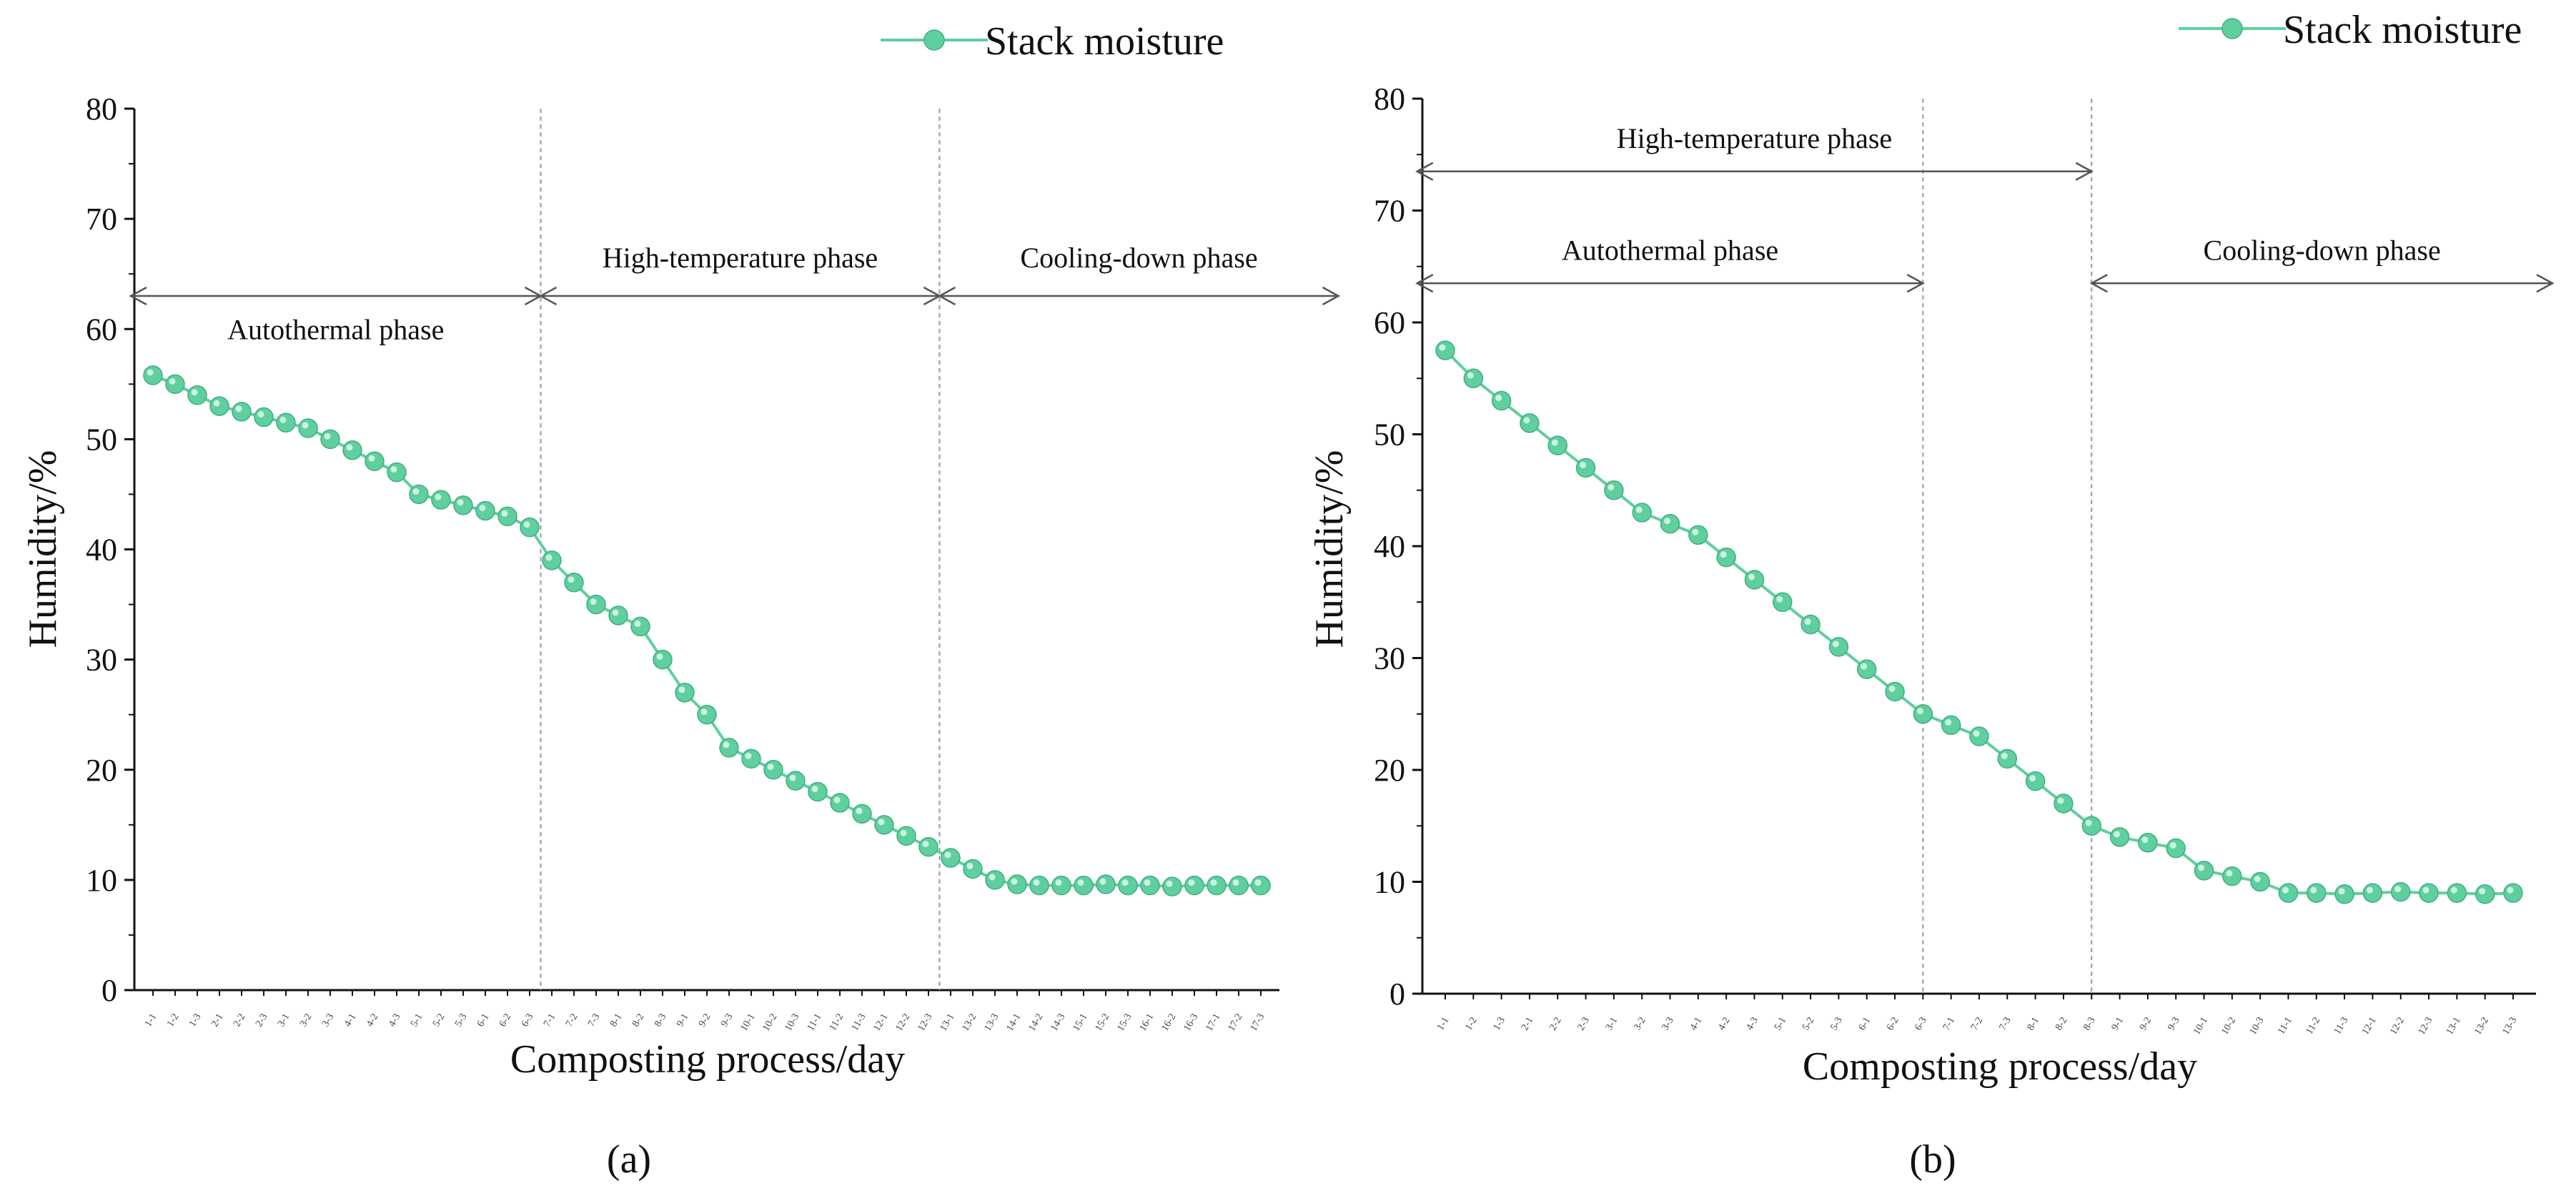 Image resolution: width=2576 pixels, height=1201 pixels. I want to click on x-tick-label-a: 3-3, so click(328, 1021).